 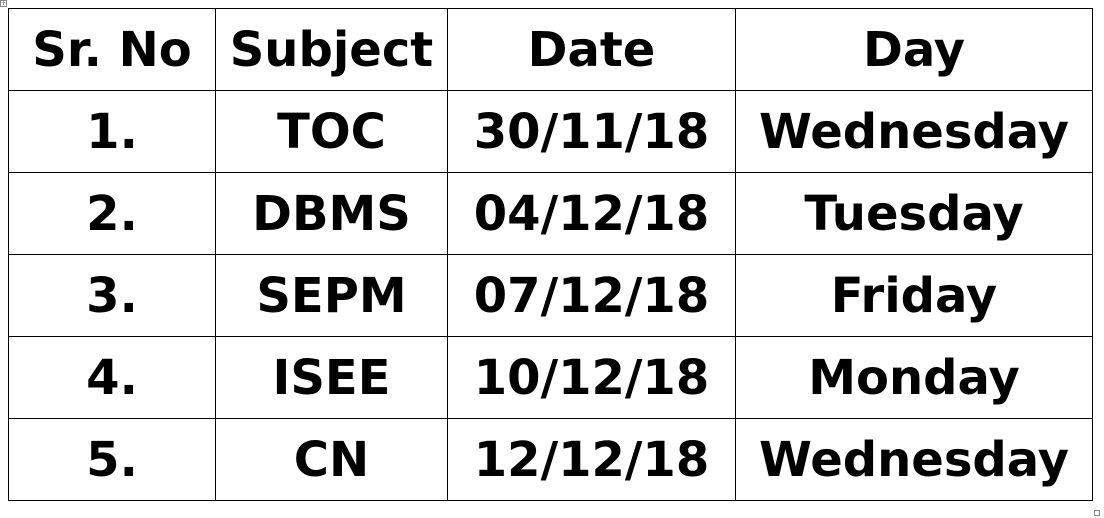 What do you see at coordinates (112, 459) in the screenshot?
I see `cell-sr-no: 5.` at bounding box center [112, 459].